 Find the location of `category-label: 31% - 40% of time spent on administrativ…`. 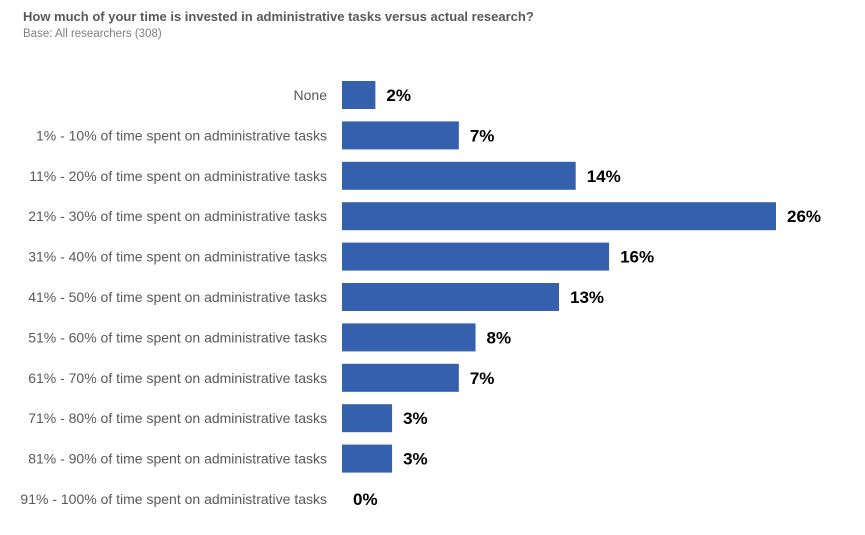

category-label: 31% - 40% of time spent on administrativ… is located at coordinates (177, 257).